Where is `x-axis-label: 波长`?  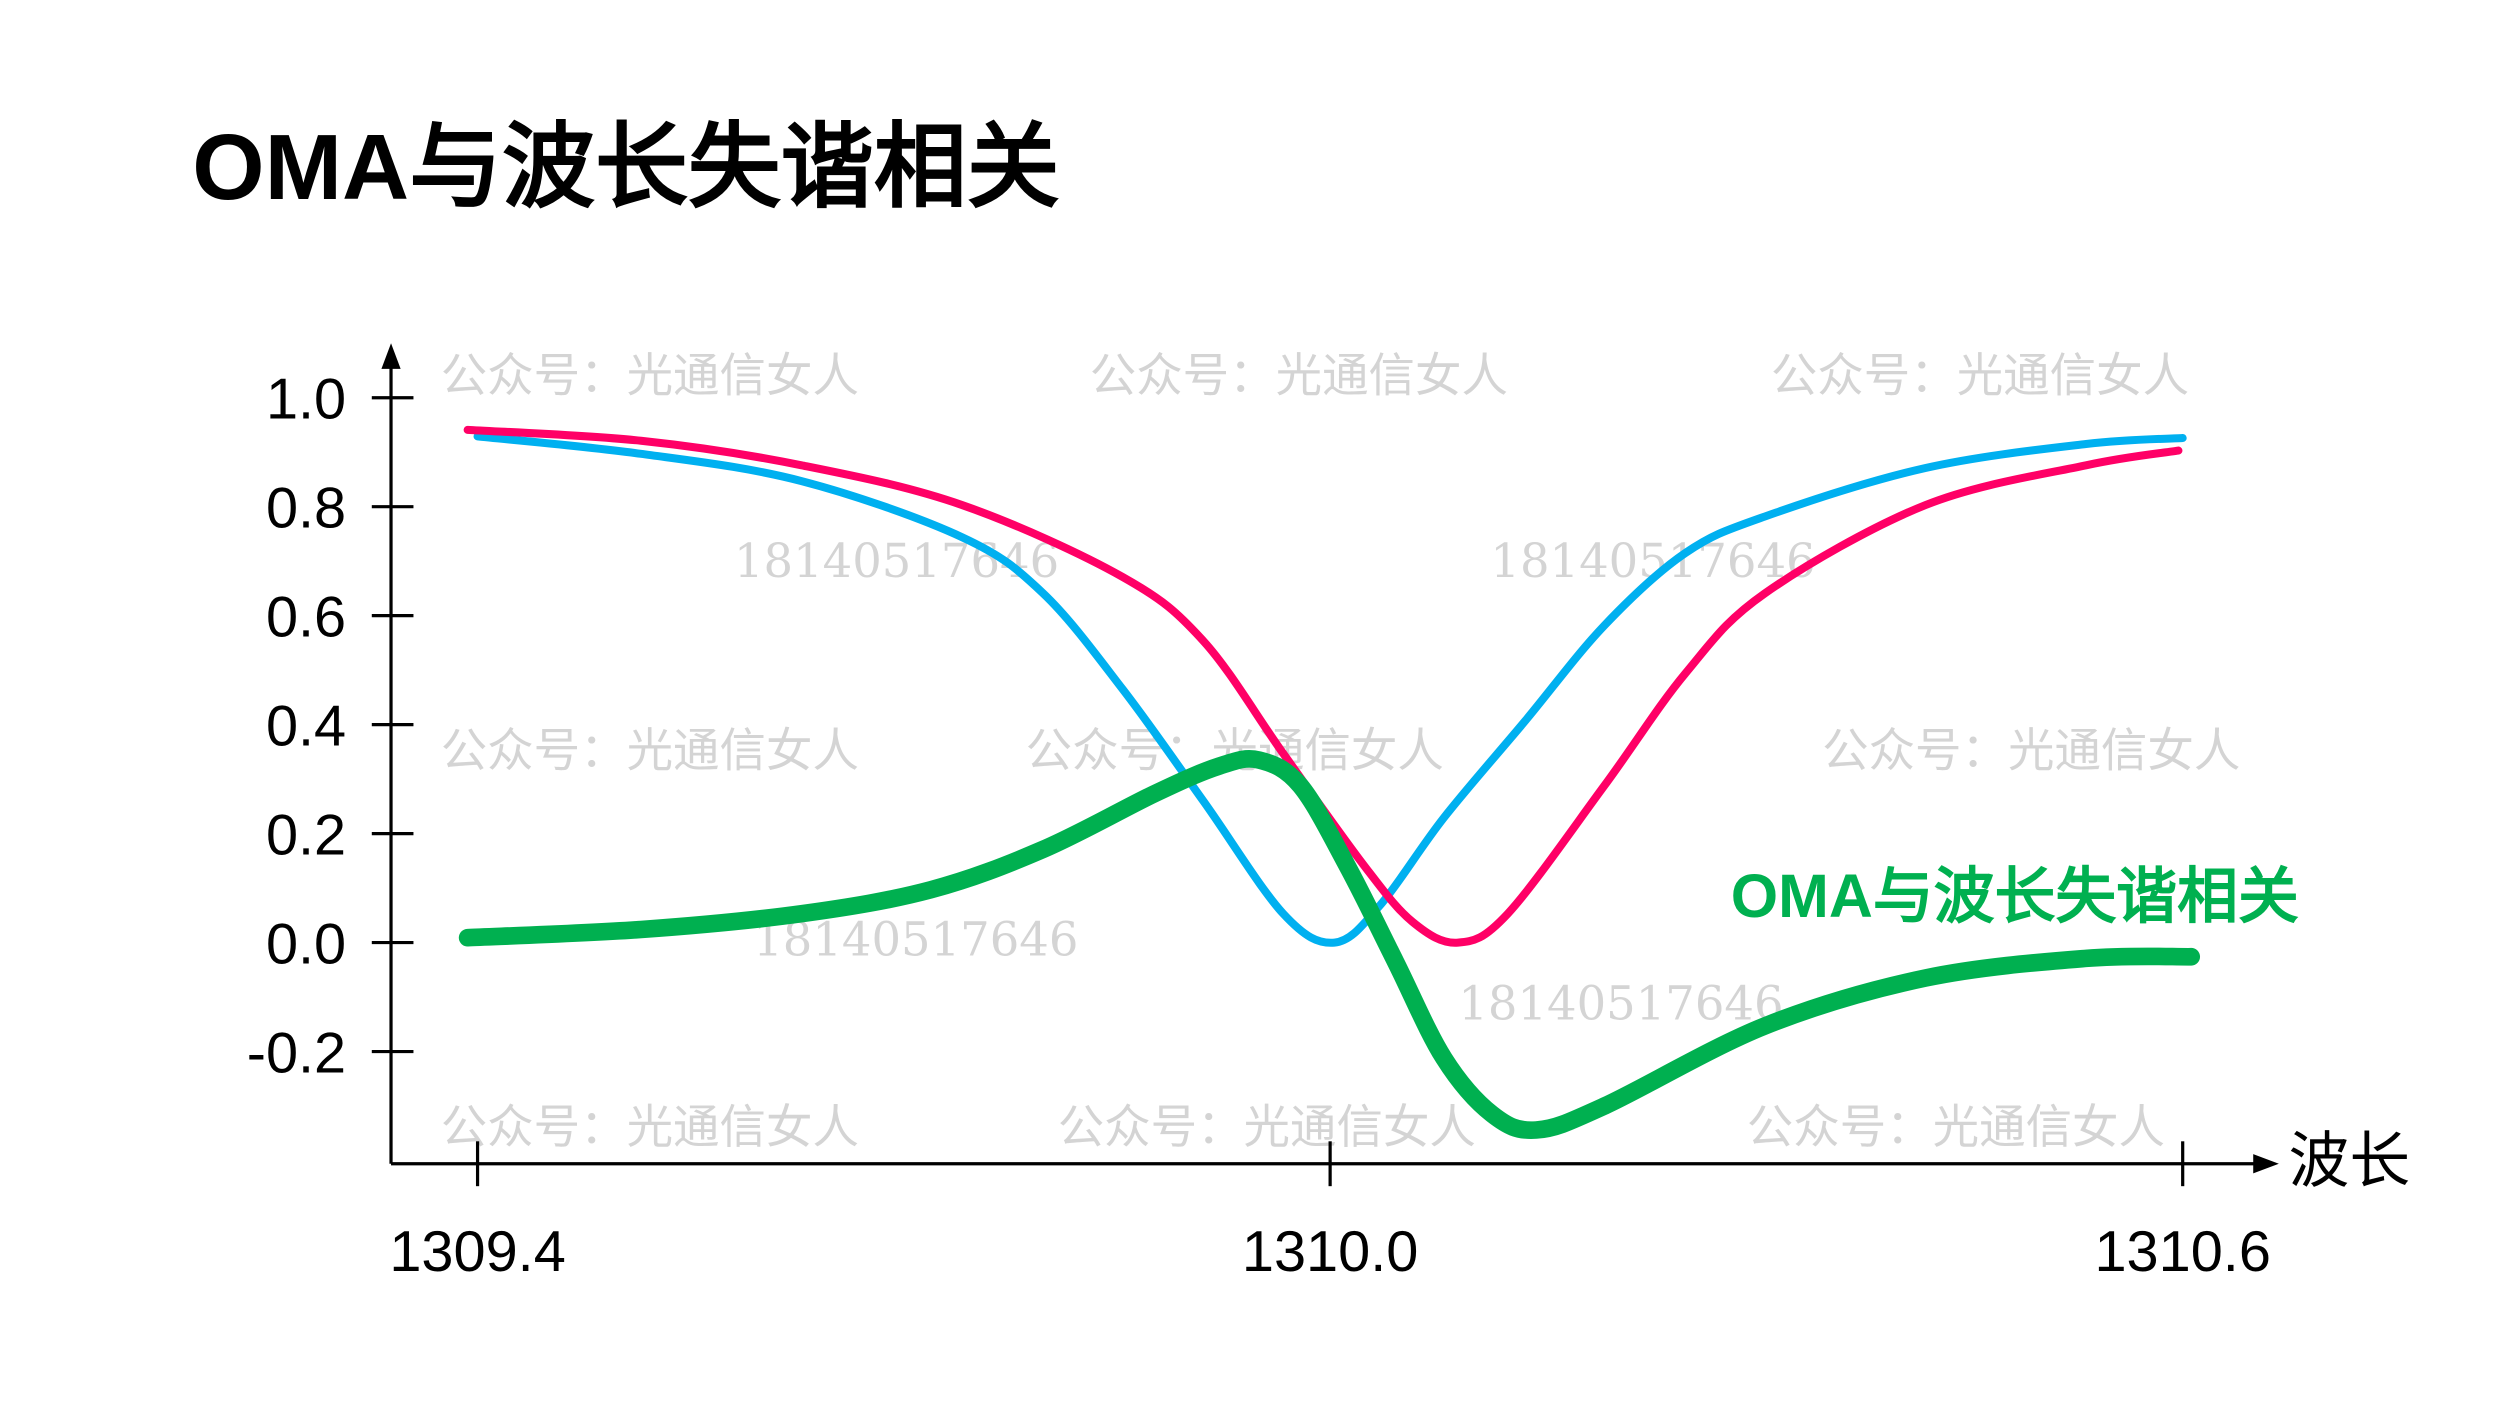 x-axis-label: 波长 is located at coordinates (2349, 1160).